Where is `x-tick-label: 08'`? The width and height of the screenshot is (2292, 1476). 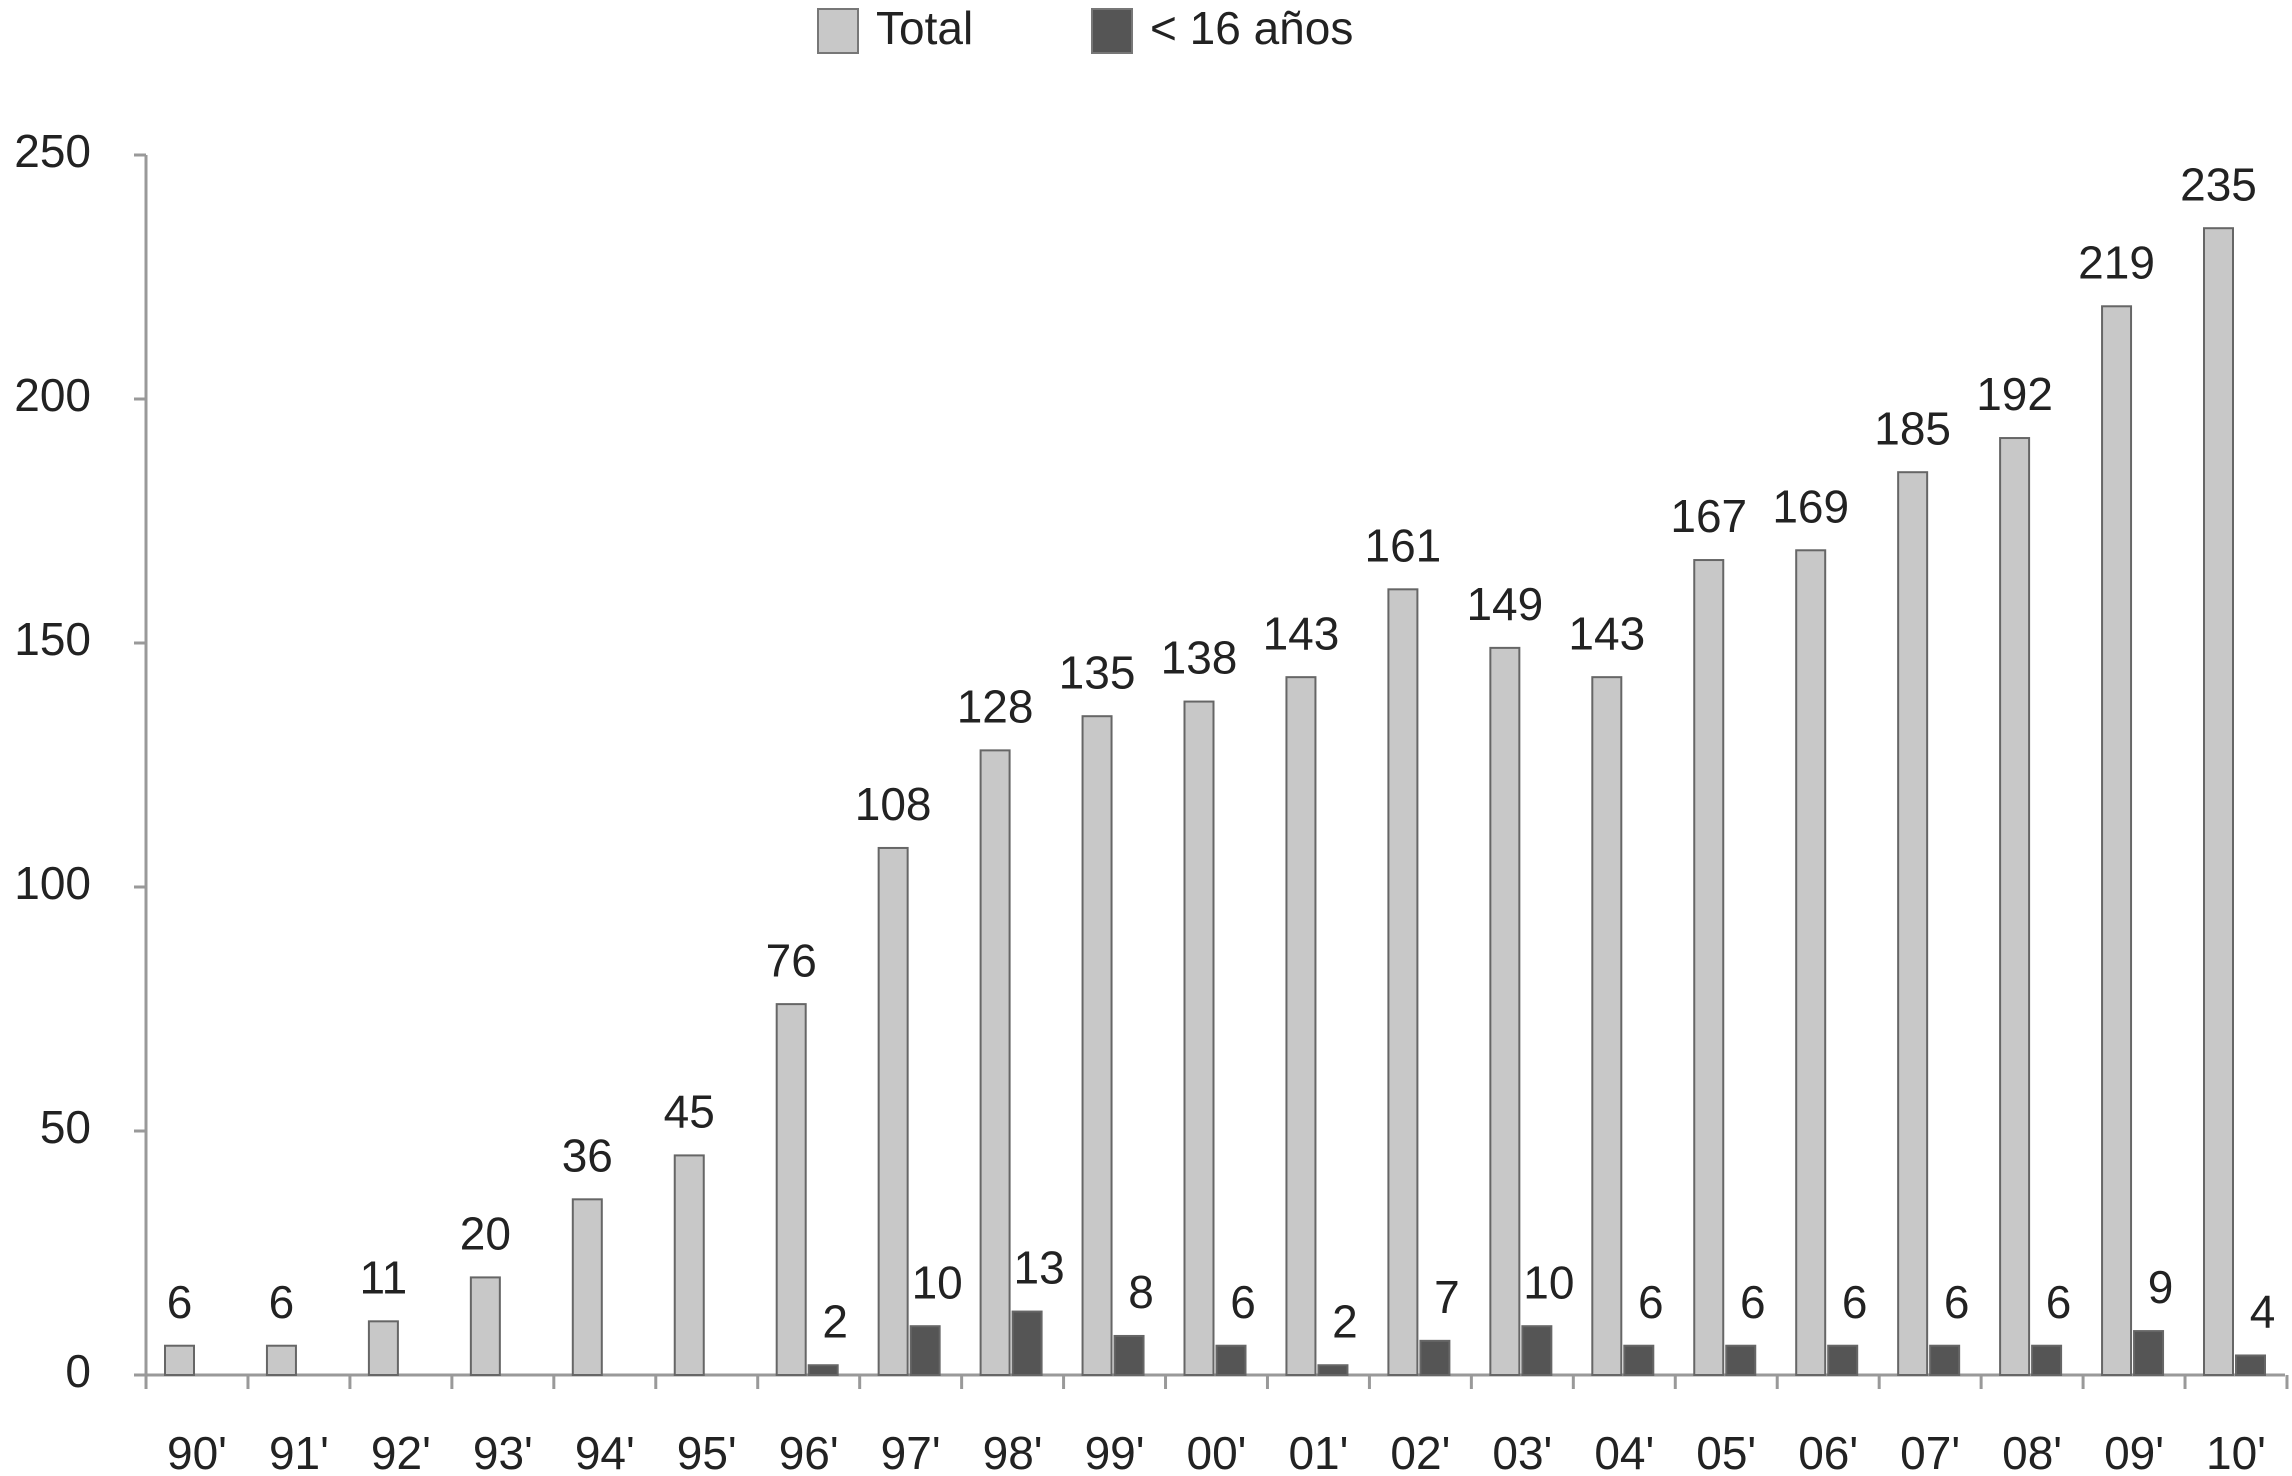
x-tick-label: 08' is located at coordinates (2032, 1451).